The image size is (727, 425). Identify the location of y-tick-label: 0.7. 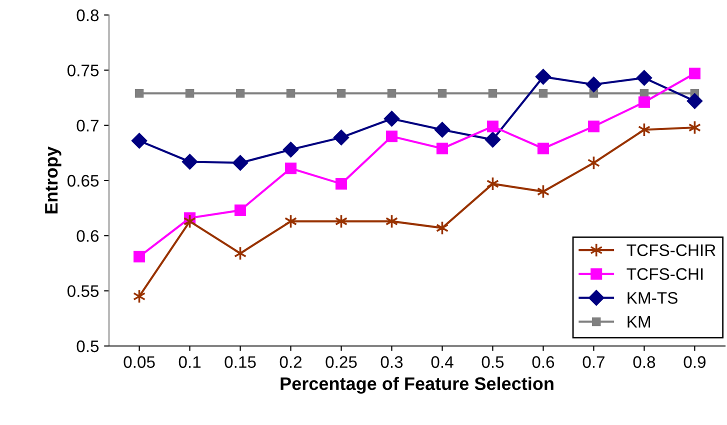
(87, 126).